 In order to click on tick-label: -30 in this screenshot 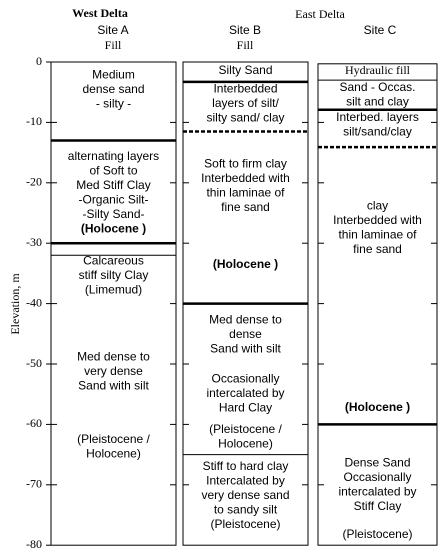, I will do `click(34, 242)`.